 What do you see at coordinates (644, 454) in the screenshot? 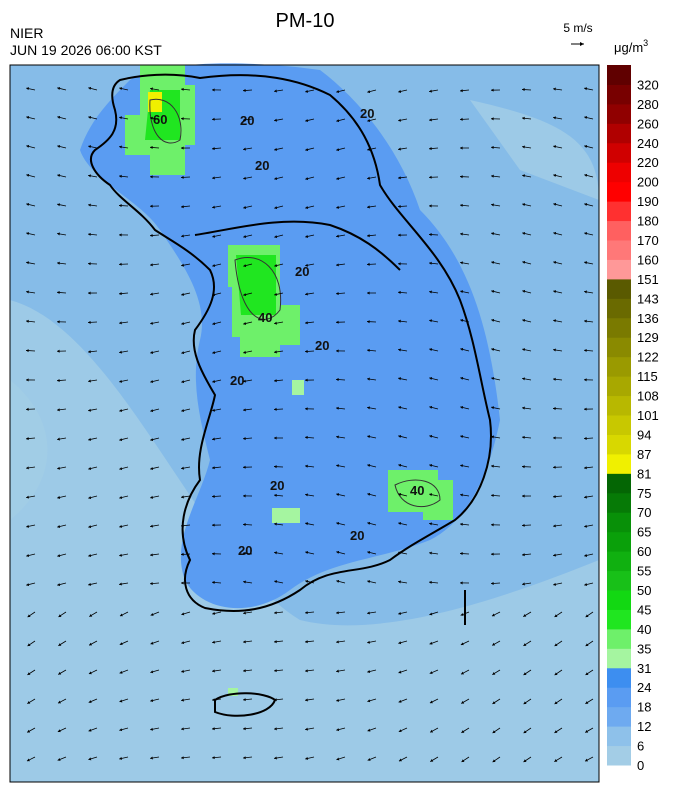
I see `colorbar-label: 87` at bounding box center [644, 454].